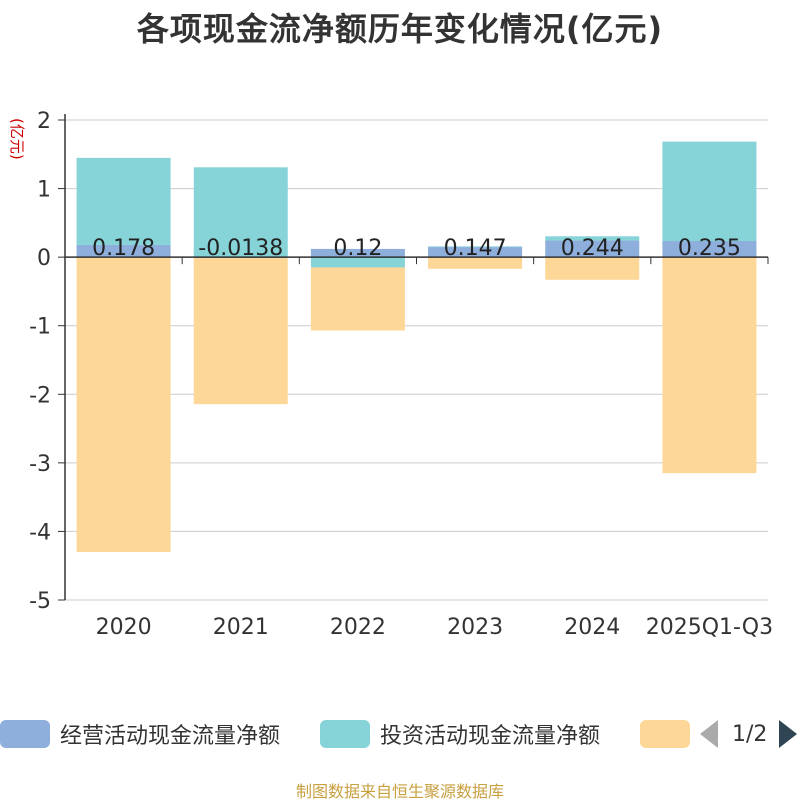 The image size is (800, 802). I want to click on bar-series2-2021, so click(240, 331).